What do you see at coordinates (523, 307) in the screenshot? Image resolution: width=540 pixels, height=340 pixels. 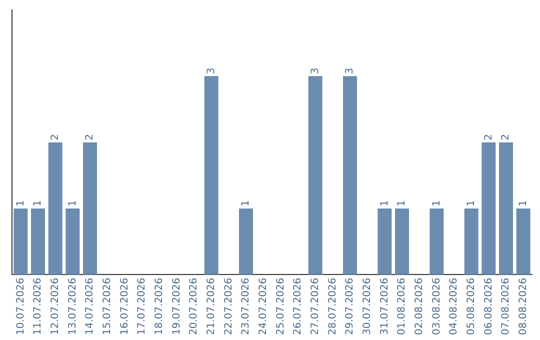 I see `x-tick-label: 08.08.2026` at bounding box center [523, 307].